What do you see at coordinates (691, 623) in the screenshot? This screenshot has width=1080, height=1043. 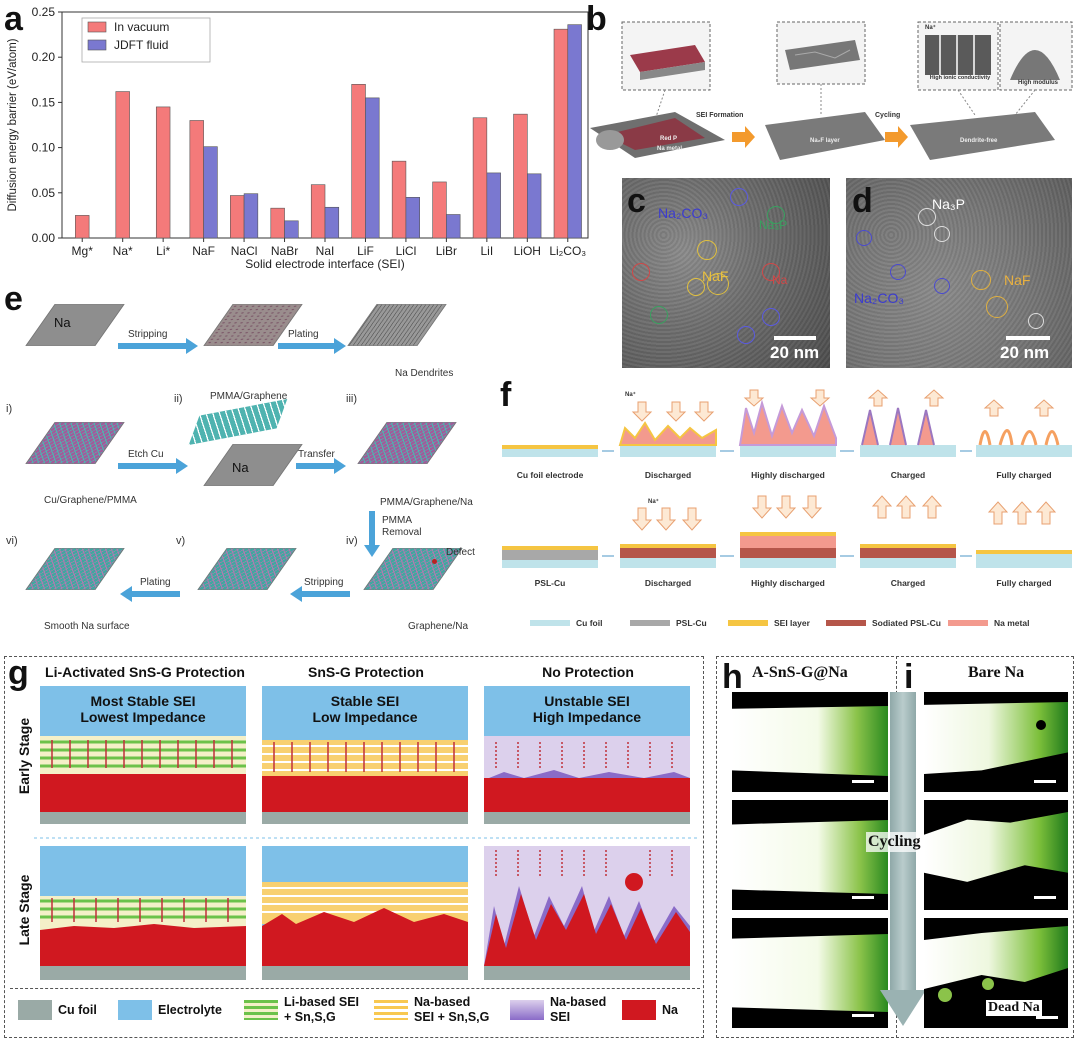 I see `f-legend-psl-cu: PSL-Cu` at bounding box center [691, 623].